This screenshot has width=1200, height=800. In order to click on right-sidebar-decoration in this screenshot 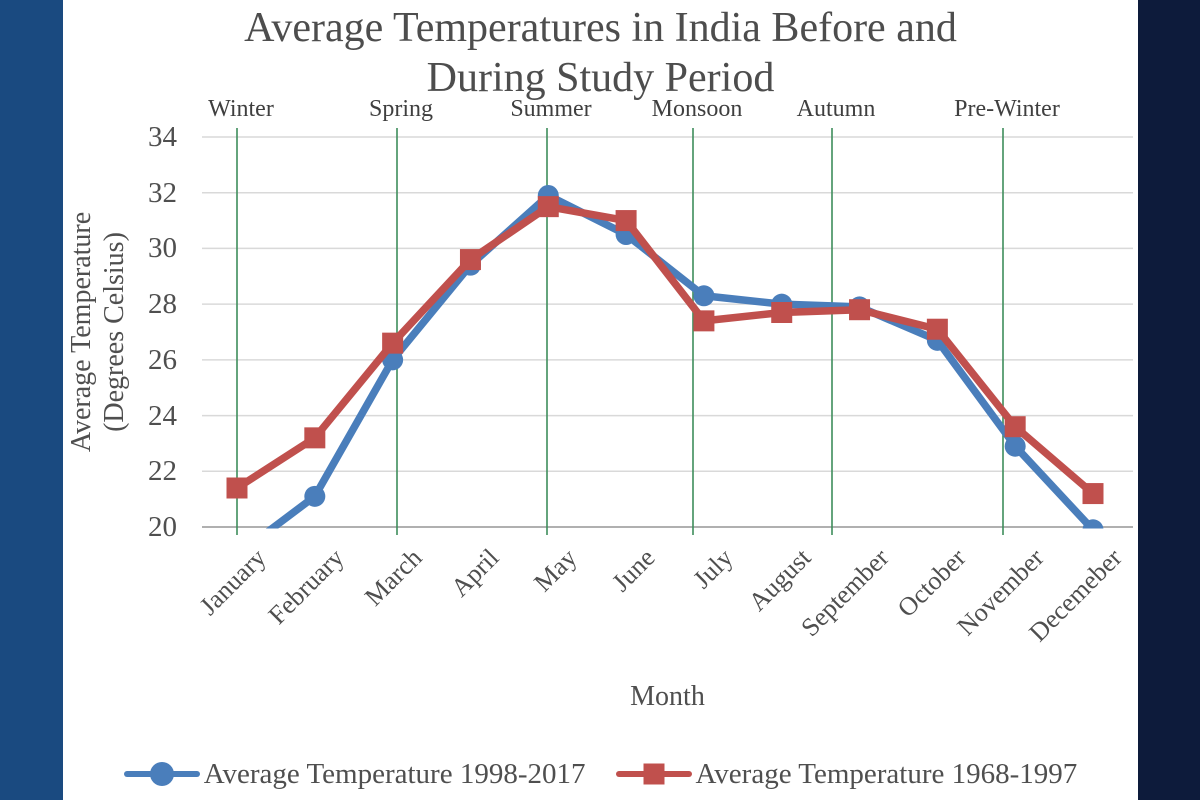, I will do `click(1169, 400)`.